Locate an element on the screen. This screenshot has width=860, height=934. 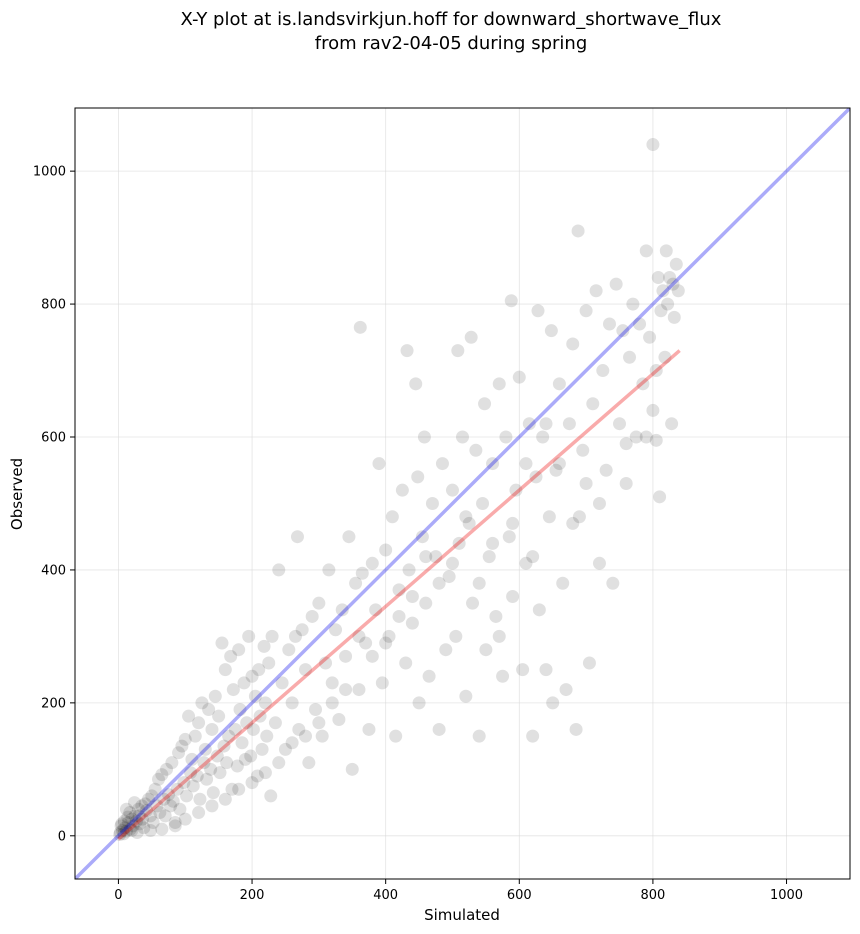
y-tick-label: 800 is located at coordinates (53, 305).